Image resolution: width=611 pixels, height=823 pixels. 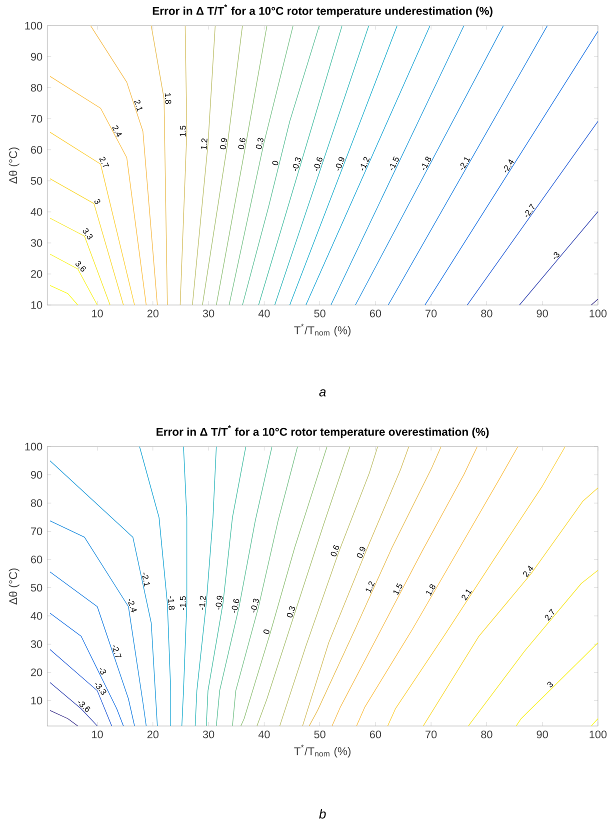 What do you see at coordinates (152, 734) in the screenshot?
I see `x-tick-label: 20` at bounding box center [152, 734].